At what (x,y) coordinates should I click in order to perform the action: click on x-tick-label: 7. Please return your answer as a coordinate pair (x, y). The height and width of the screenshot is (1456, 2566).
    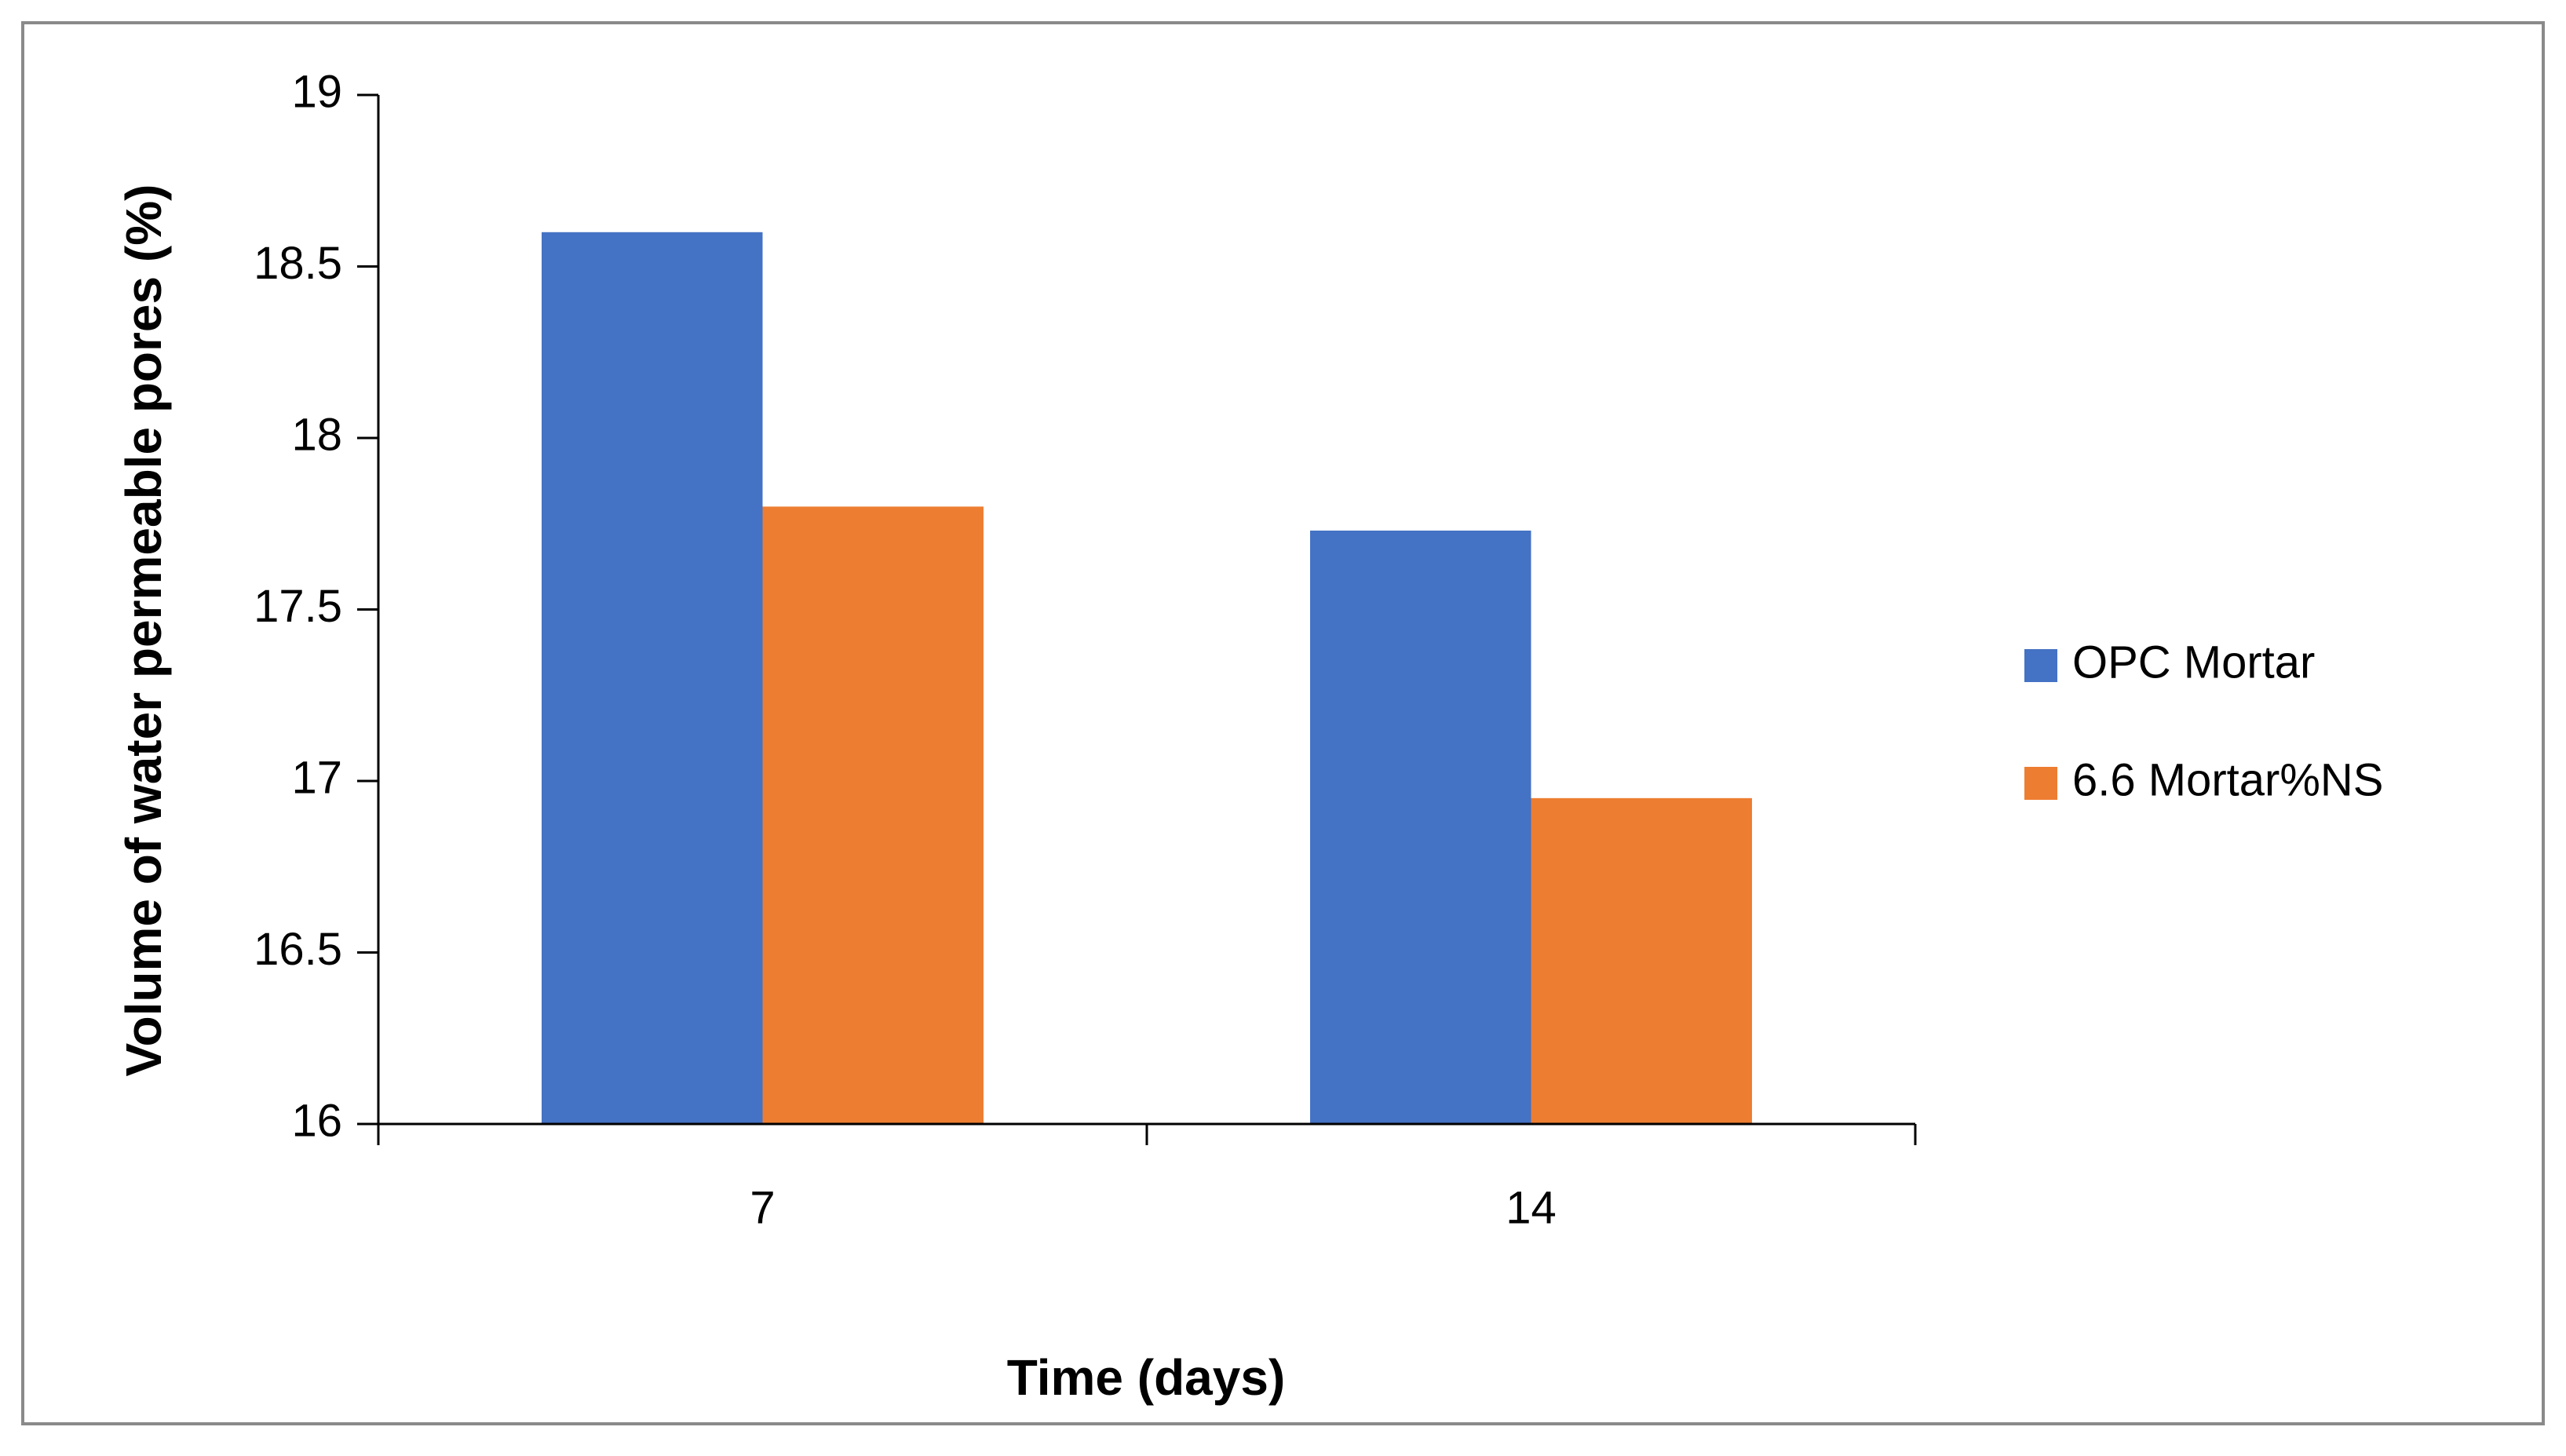
    Looking at the image, I should click on (762, 1207).